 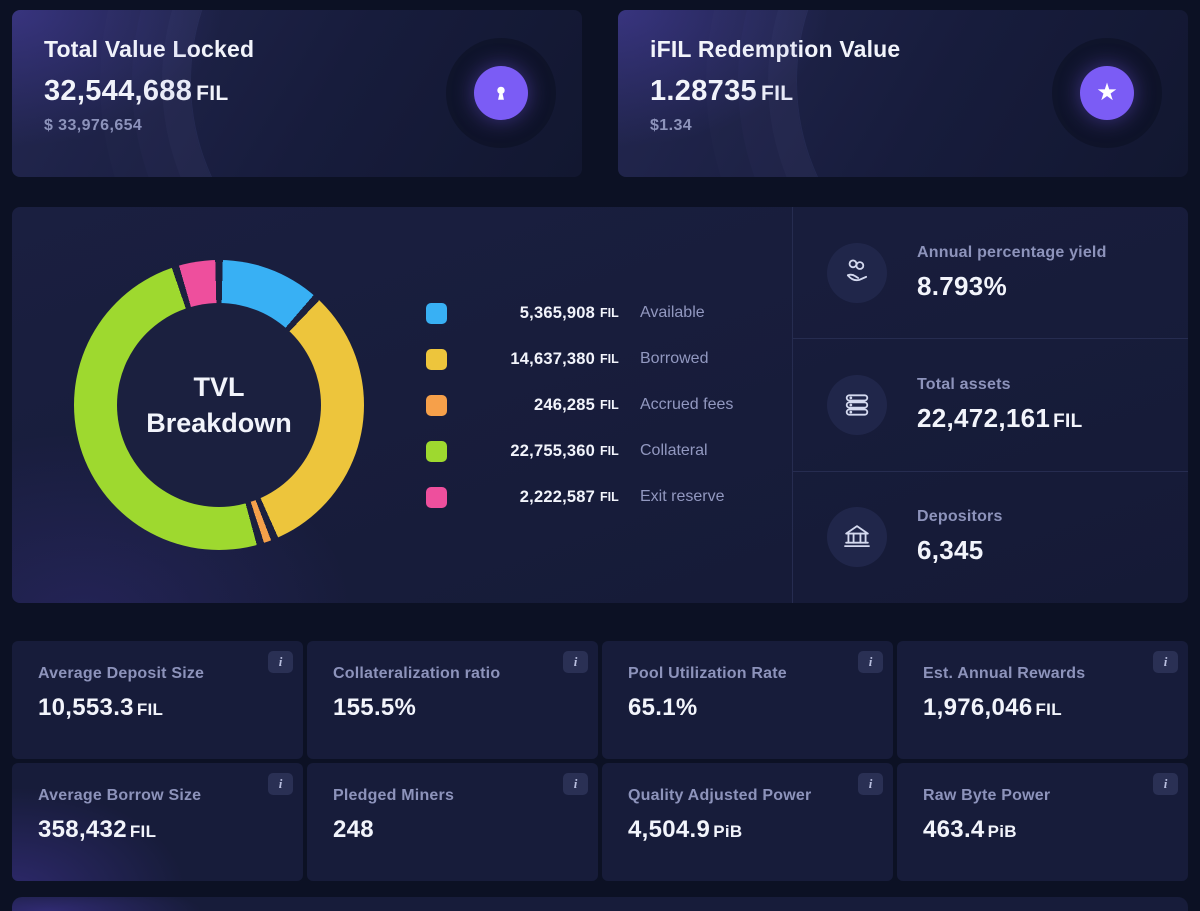 What do you see at coordinates (671, 125) in the screenshot?
I see `ifil-usd-value: $1.34` at bounding box center [671, 125].